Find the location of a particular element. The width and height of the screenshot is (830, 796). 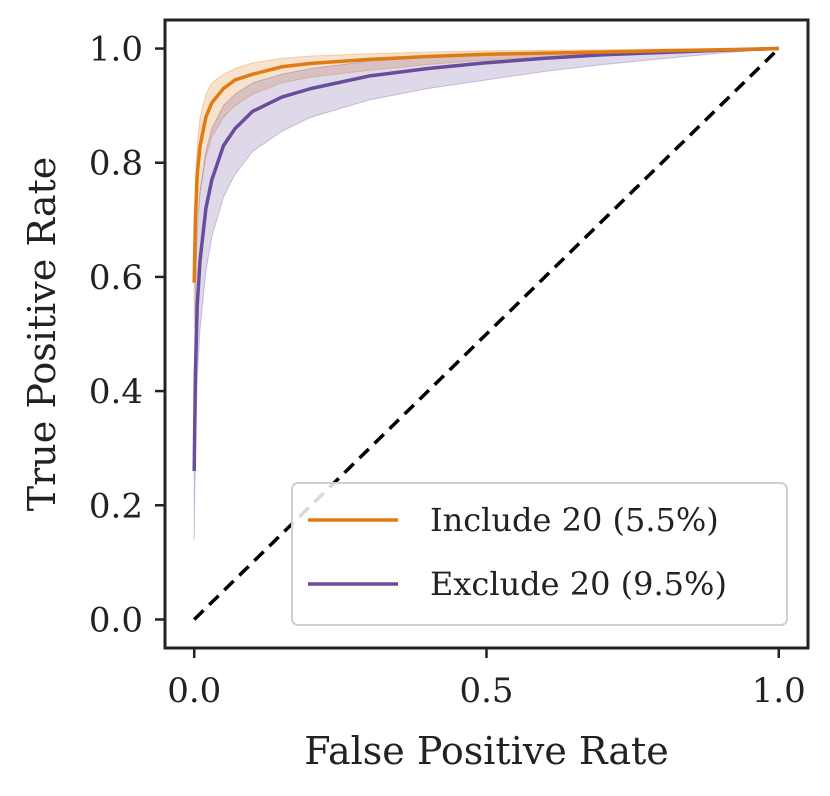

legend: Include 20 (5.5%) Exclude 20 (9.5%) is located at coordinates (539, 554).